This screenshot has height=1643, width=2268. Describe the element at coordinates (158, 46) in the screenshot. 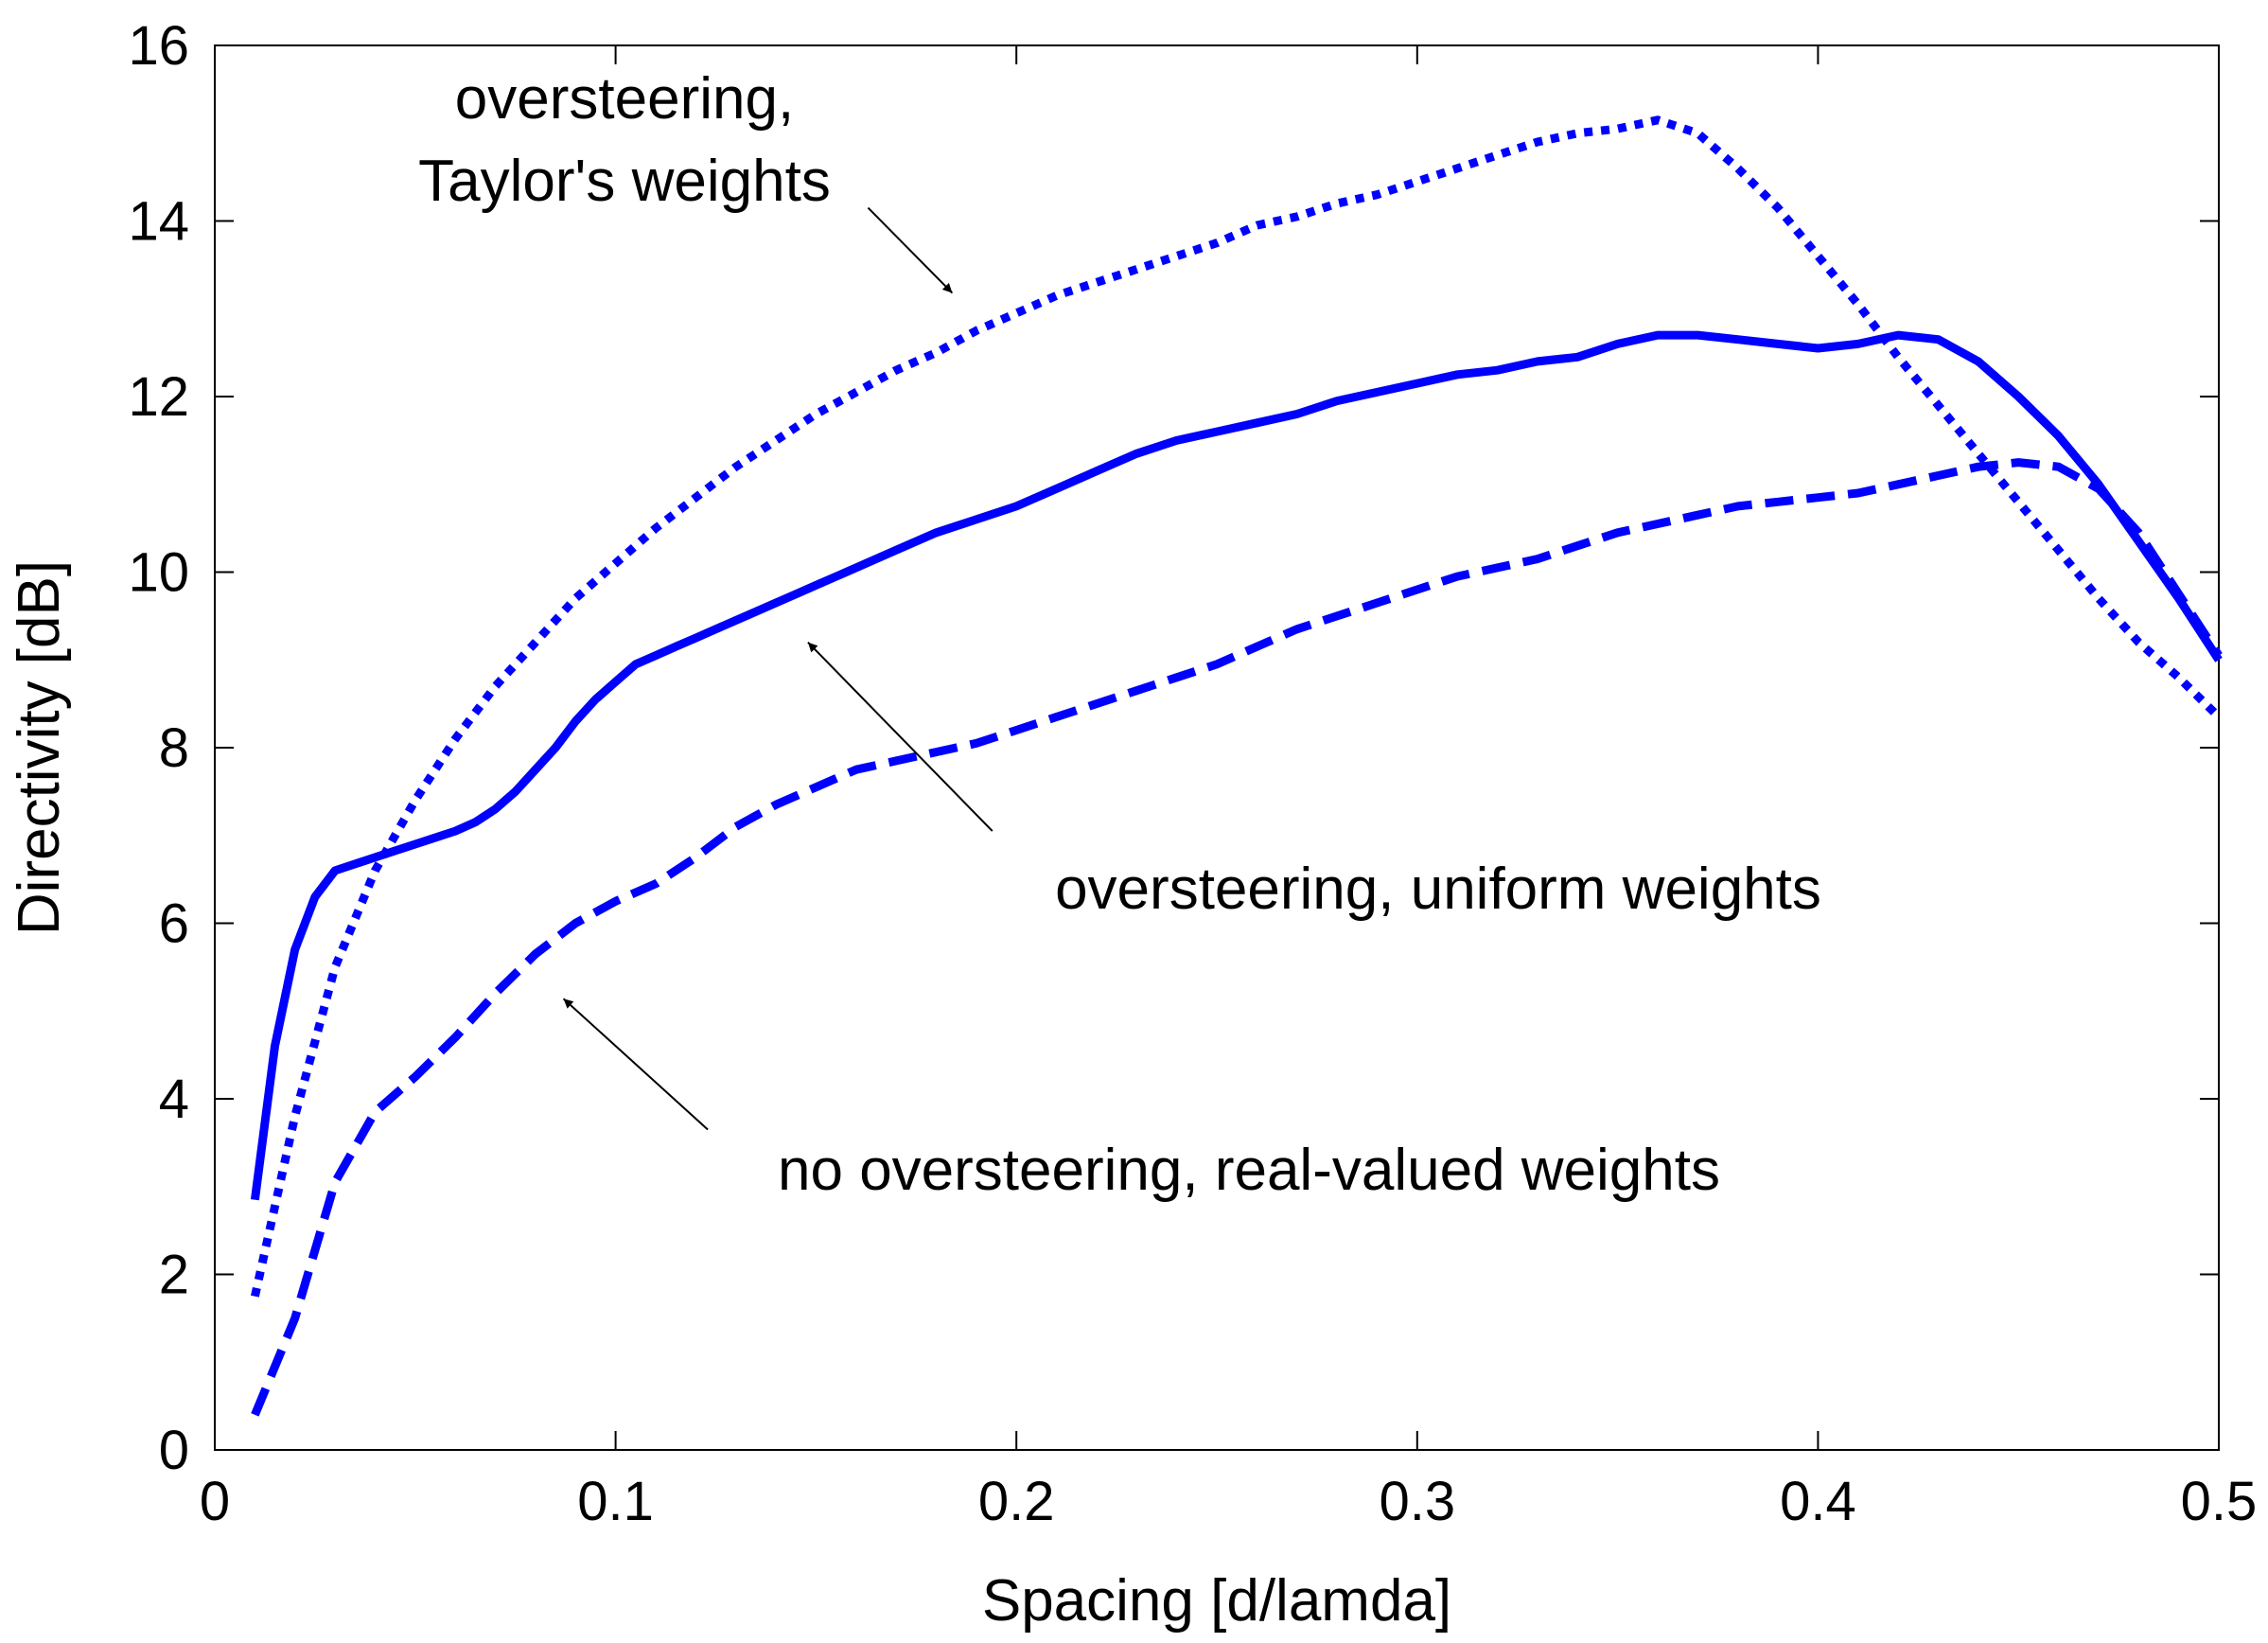

I see `y-tick-label: 16` at that location.